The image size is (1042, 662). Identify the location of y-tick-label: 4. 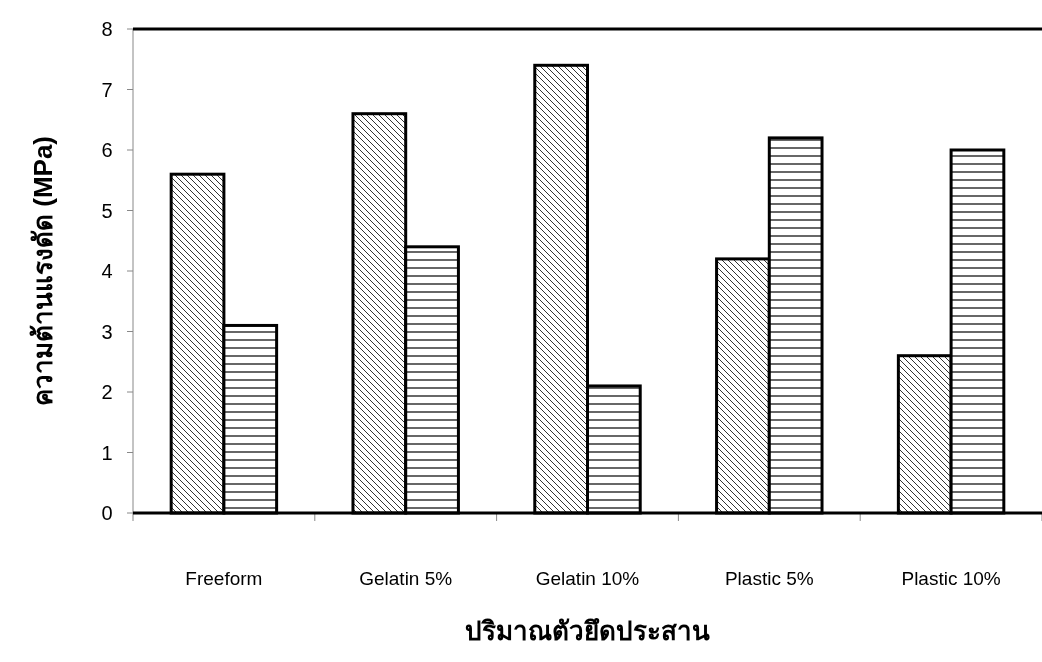
(107, 271).